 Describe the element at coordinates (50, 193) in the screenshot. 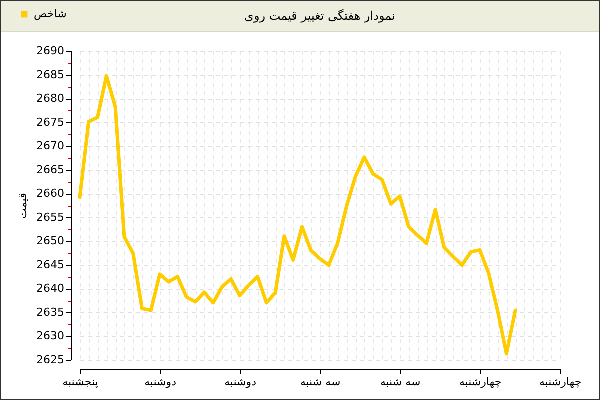

I see `y-tick-label: 2660` at that location.